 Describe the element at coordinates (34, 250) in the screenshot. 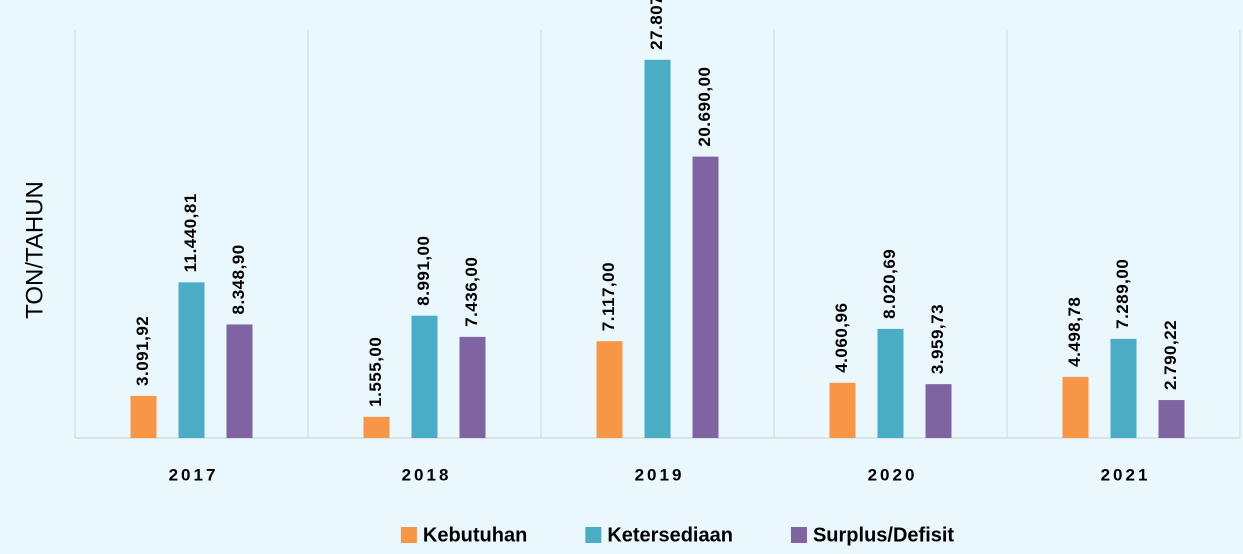

I see `y-axis-label: TON/TAHUN` at that location.